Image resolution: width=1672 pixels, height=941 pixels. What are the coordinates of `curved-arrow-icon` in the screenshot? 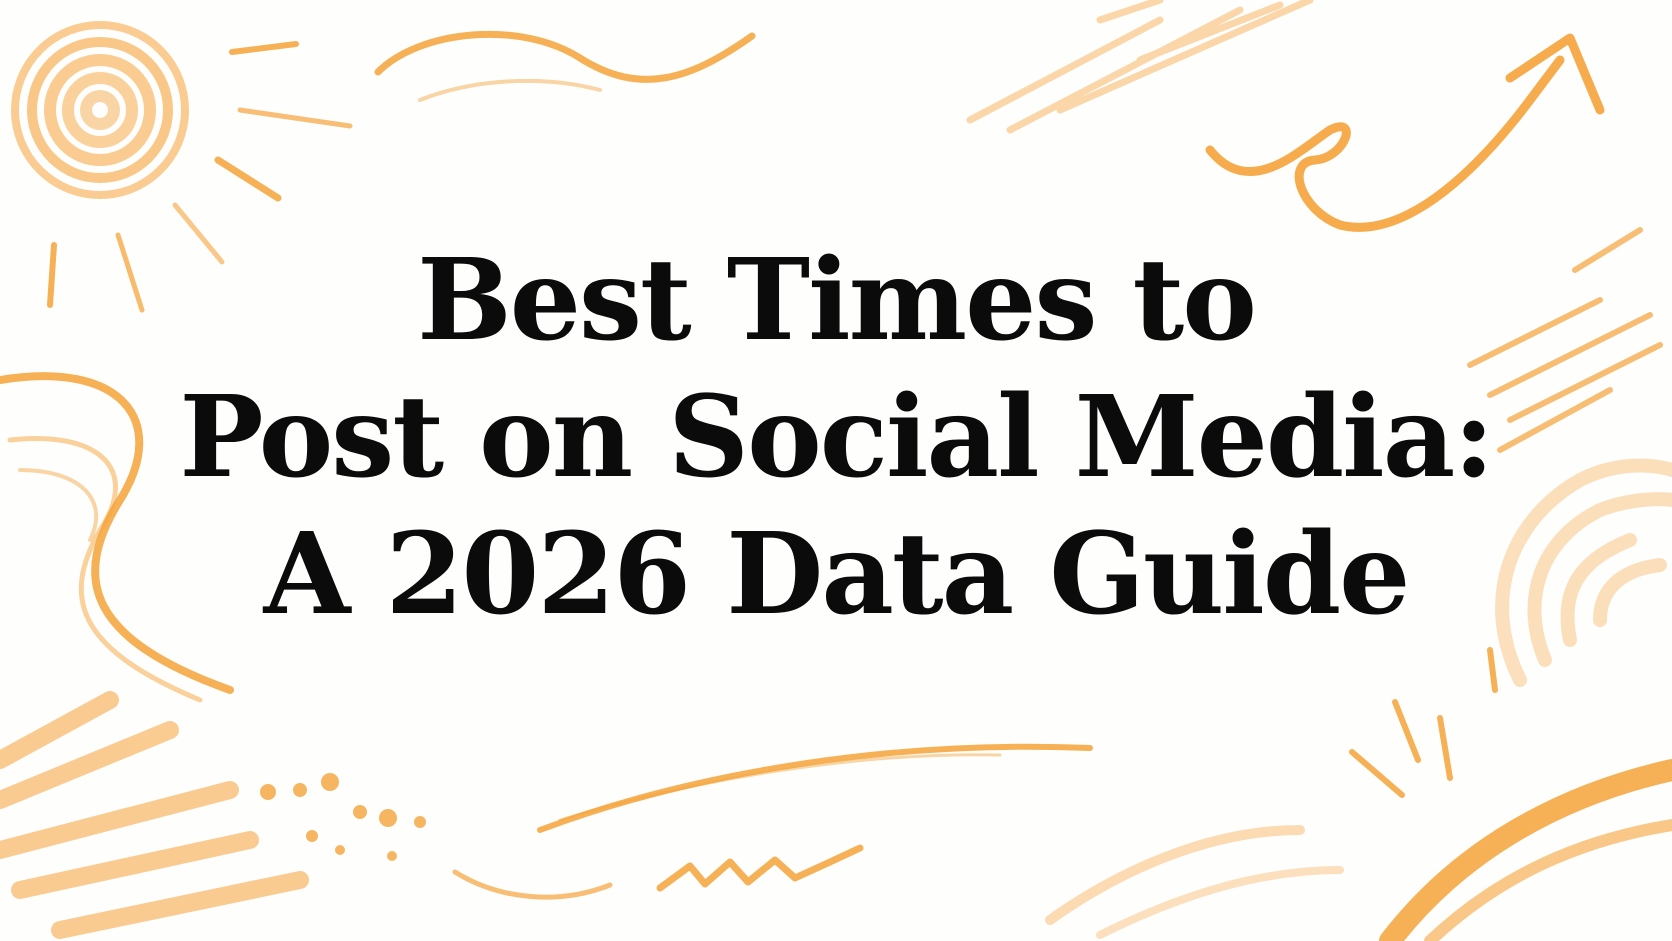 It's located at (1405, 132).